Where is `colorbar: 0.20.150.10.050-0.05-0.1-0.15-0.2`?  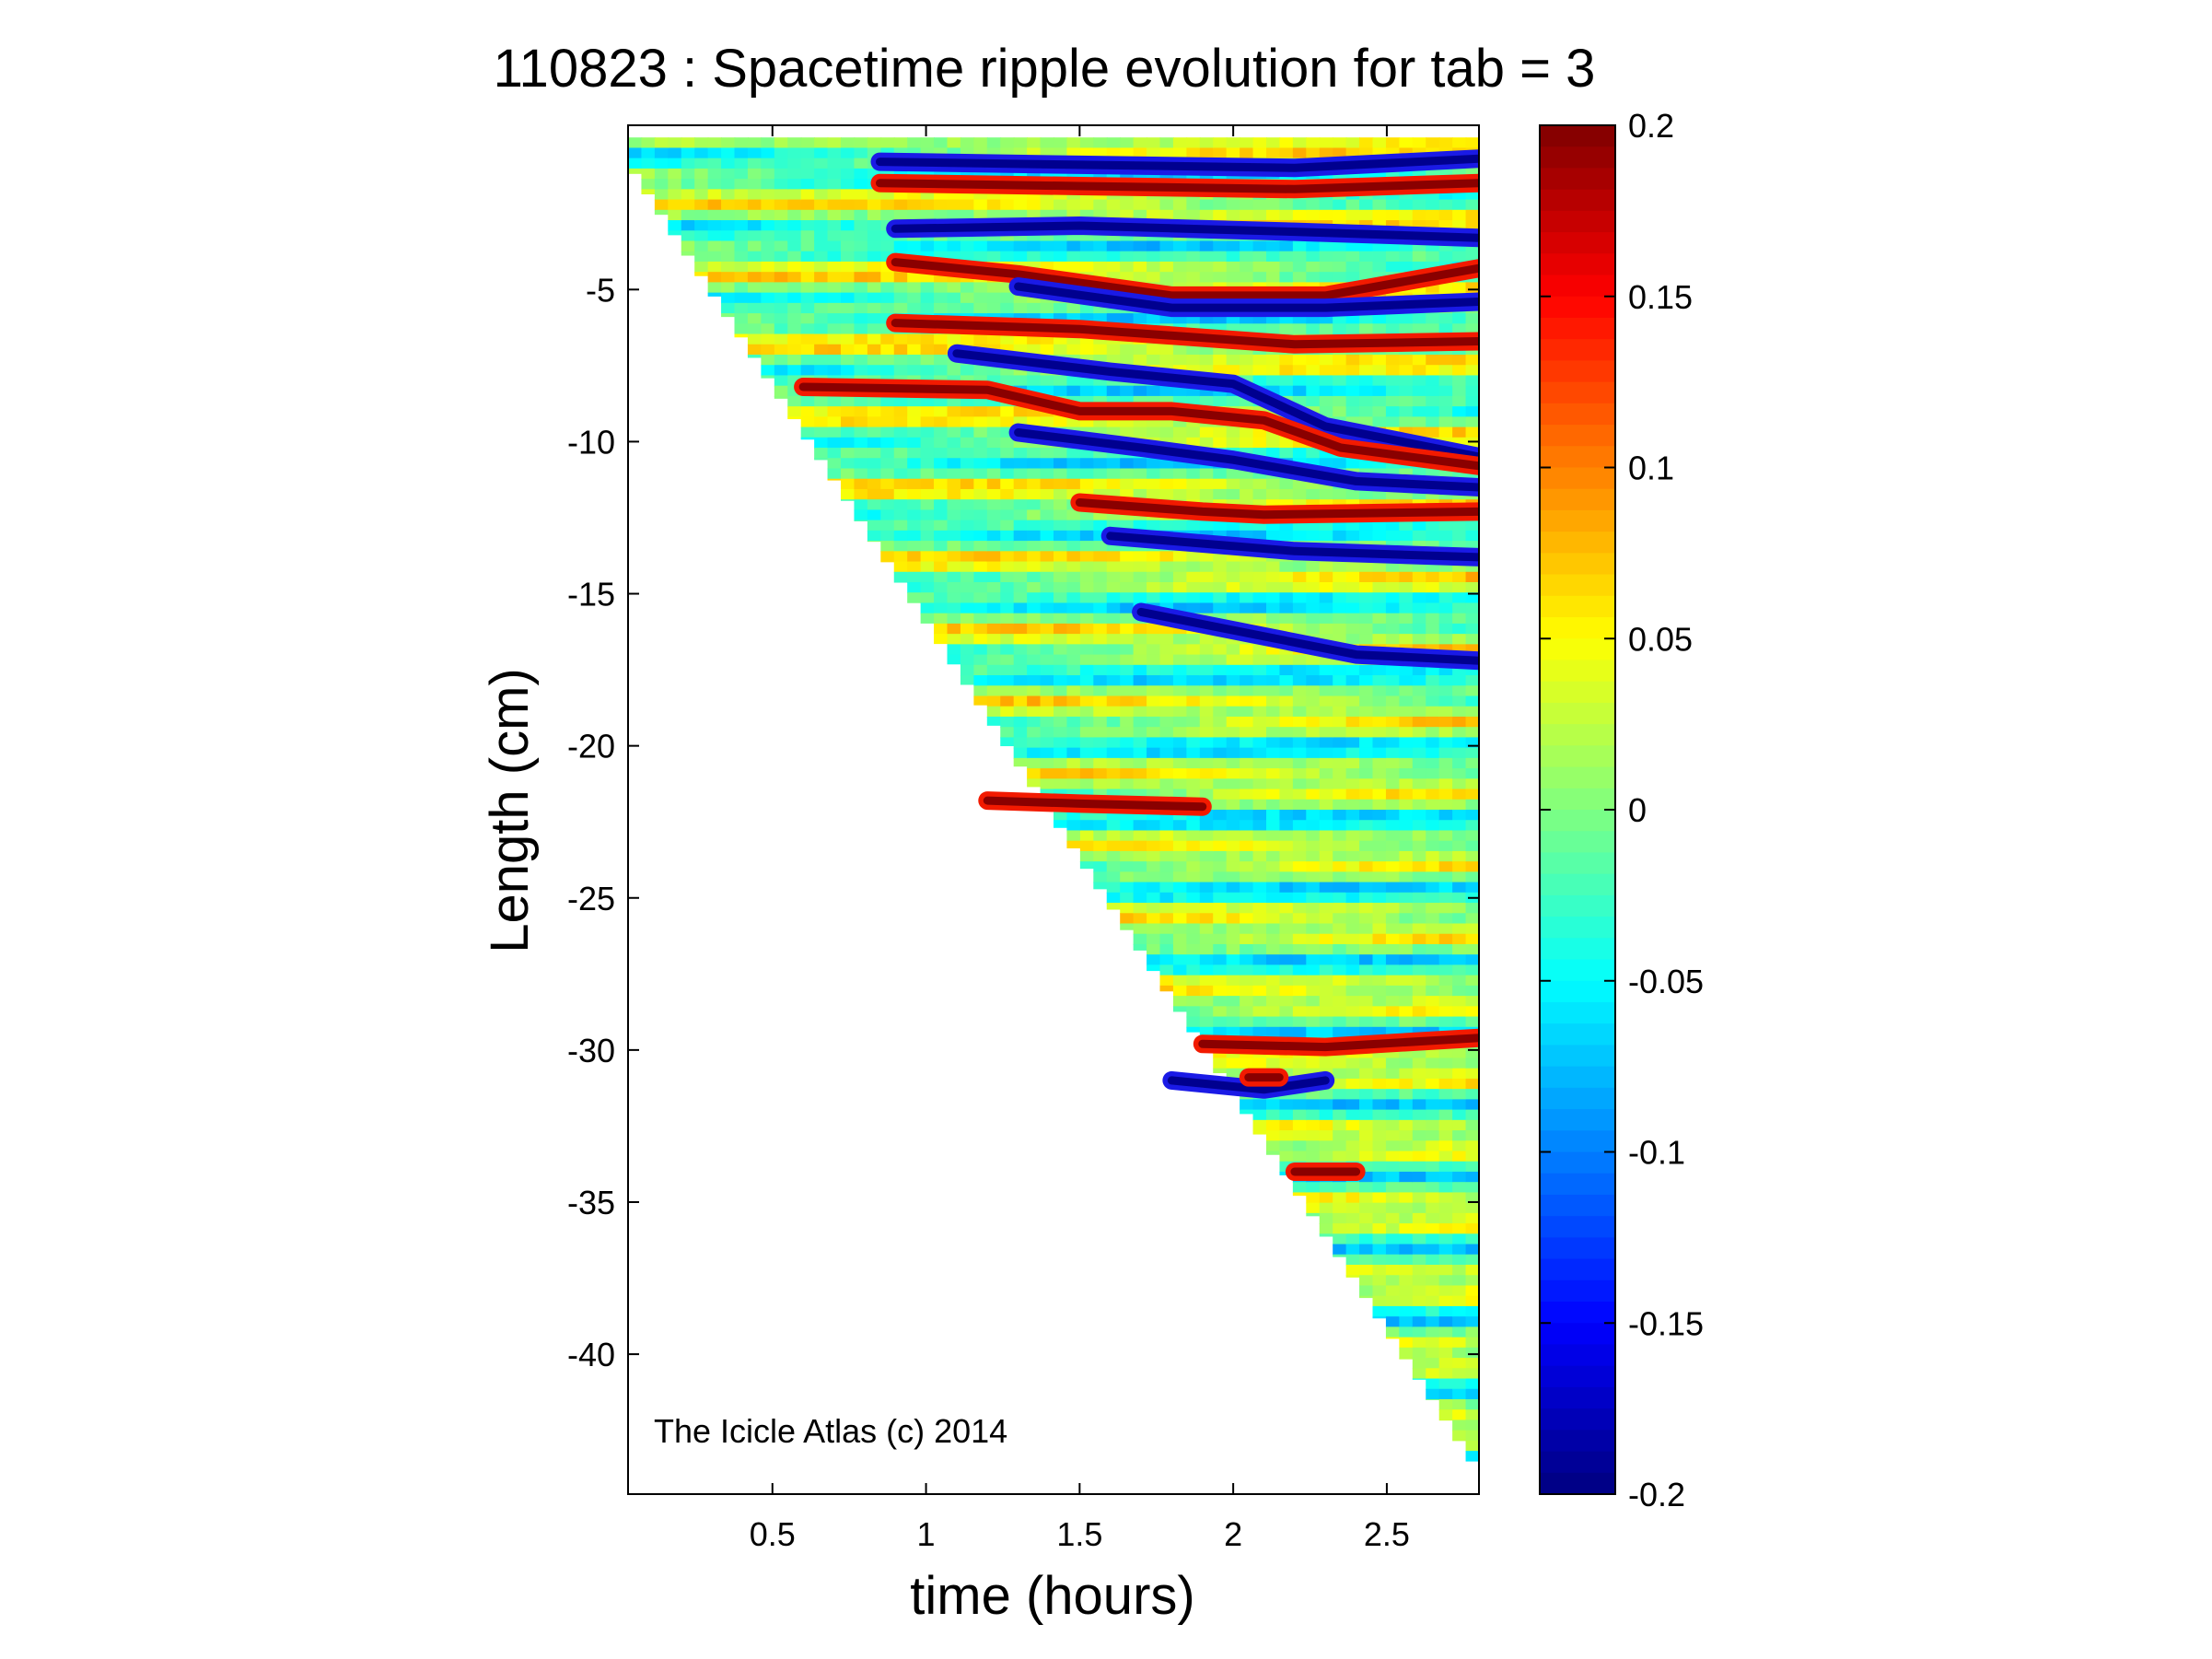
colorbar: 0.20.150.10.050-0.05-0.1-0.15-0.2 is located at coordinates (1622, 810).